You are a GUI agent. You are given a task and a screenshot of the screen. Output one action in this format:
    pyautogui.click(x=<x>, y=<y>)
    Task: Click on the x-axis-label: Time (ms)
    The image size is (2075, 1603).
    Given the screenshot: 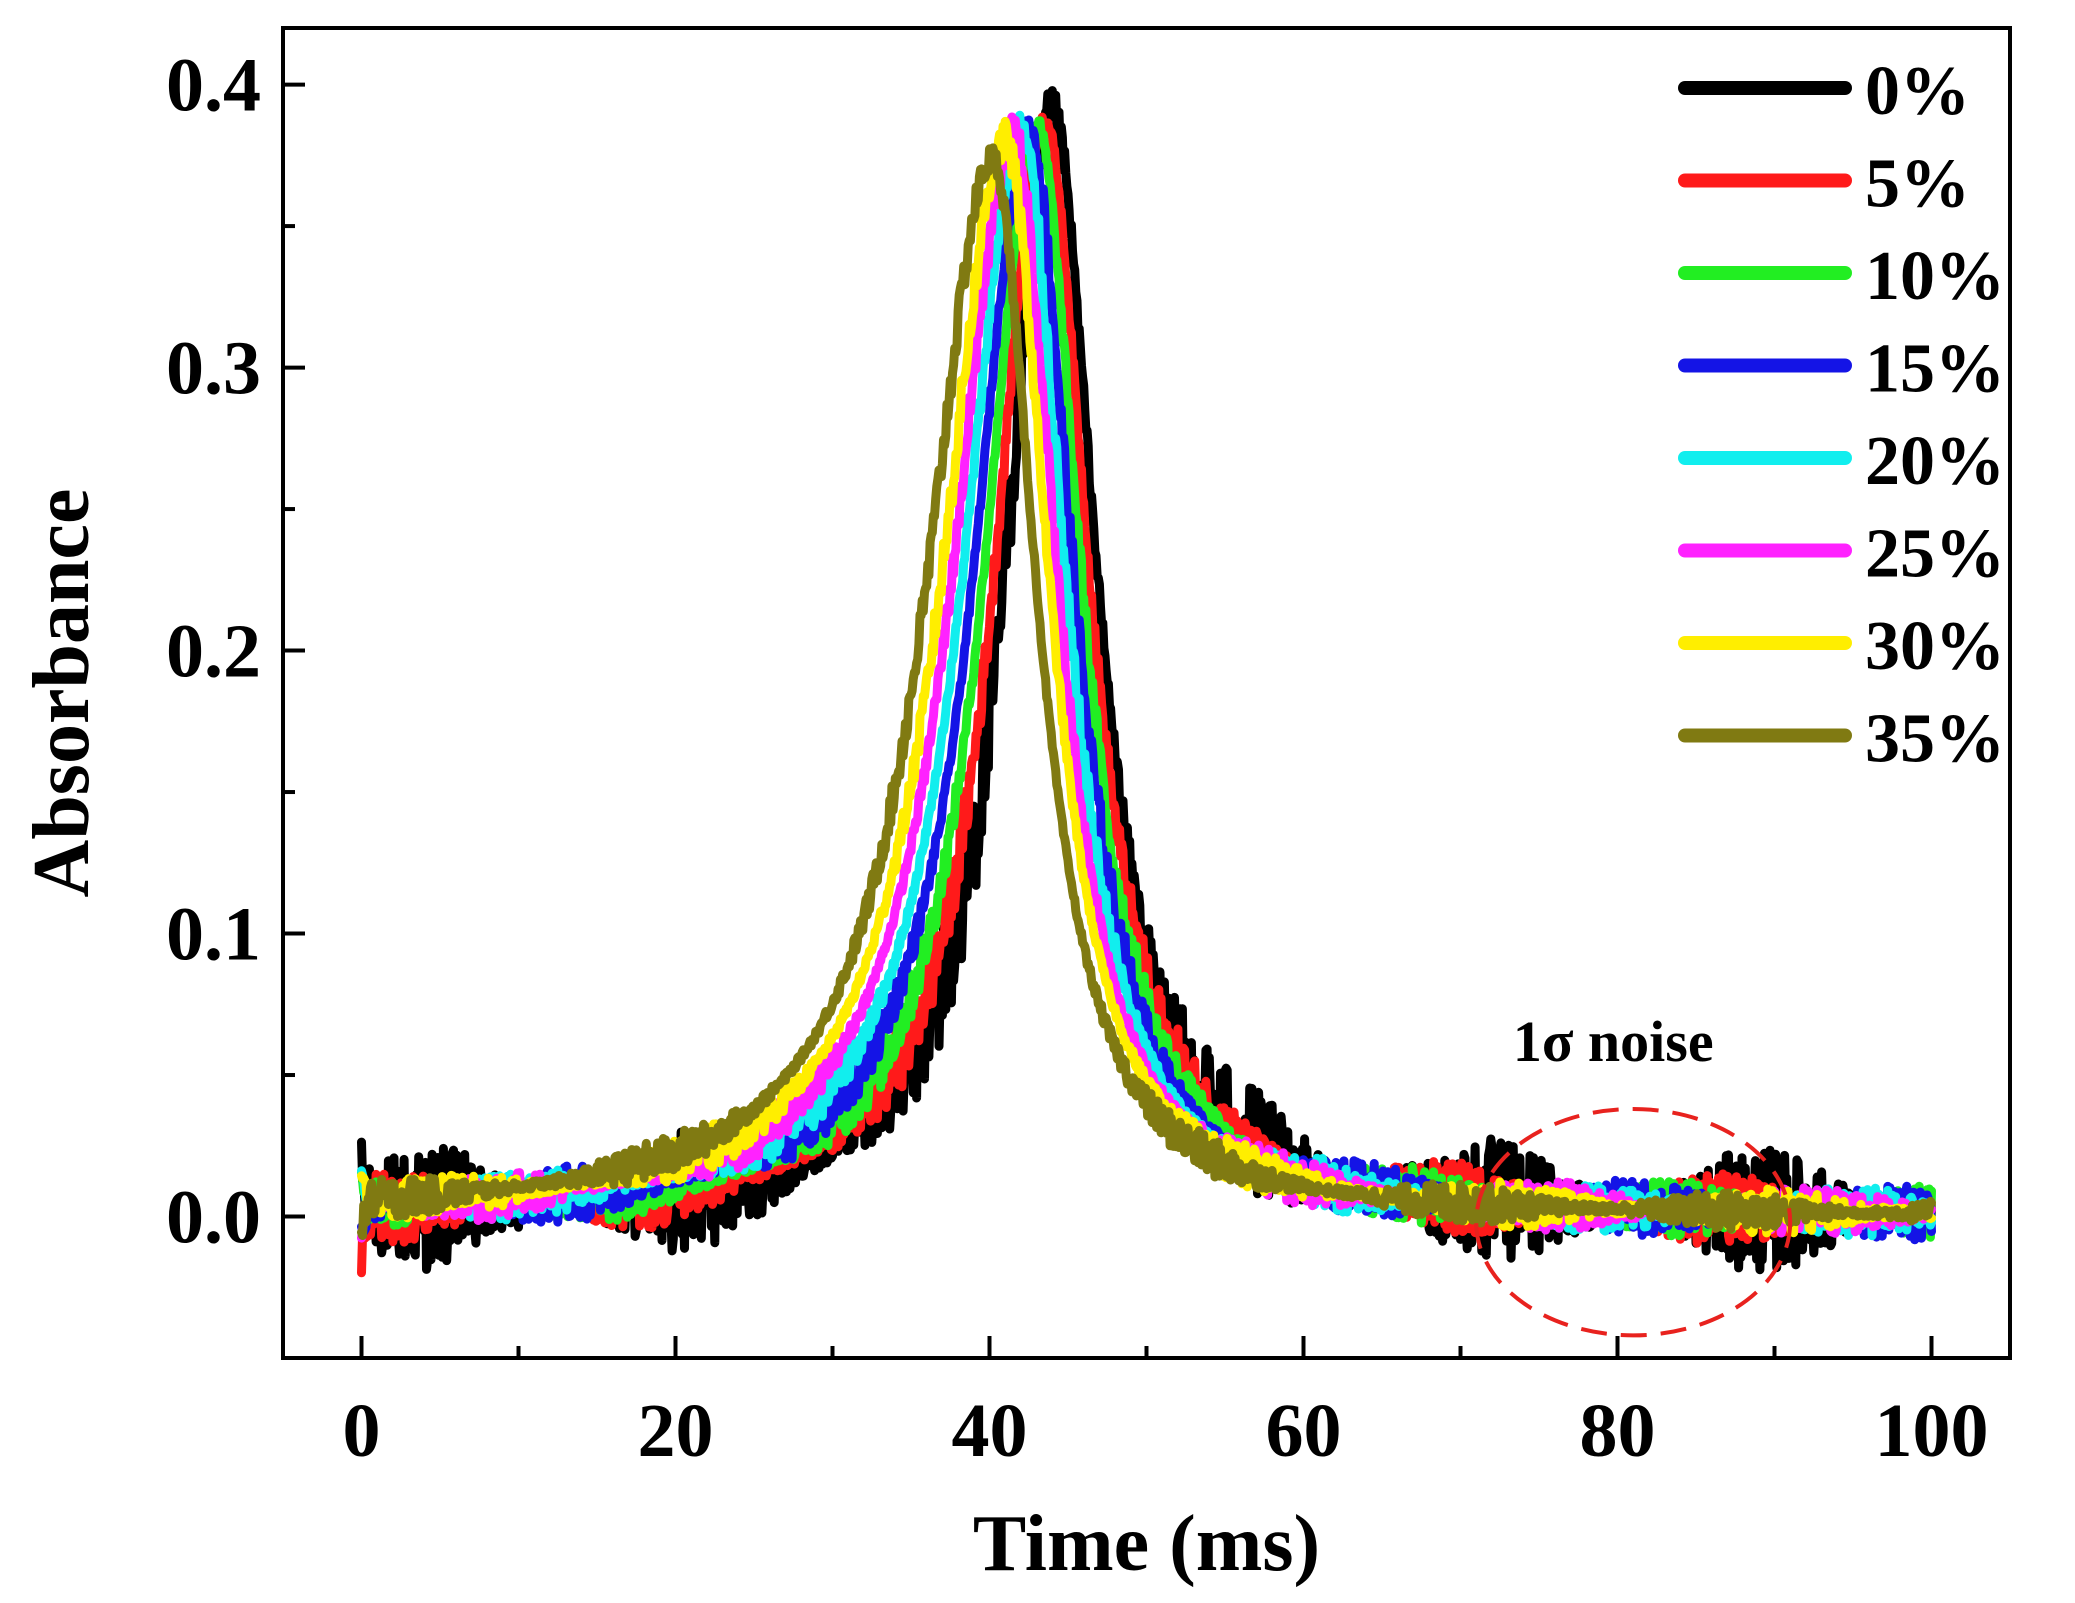 What is the action you would take?
    pyautogui.click(x=1146, y=1544)
    